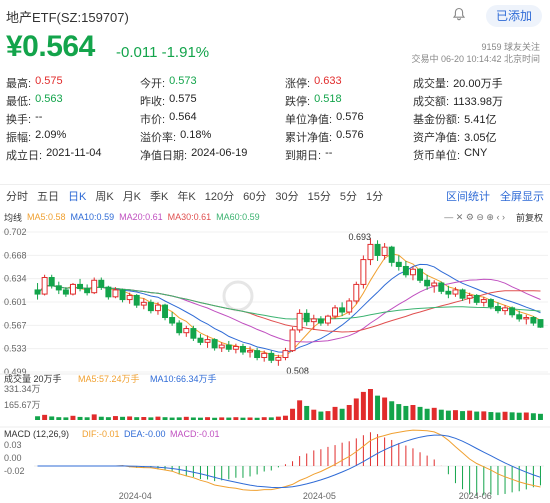  What do you see at coordinates (328, 99) in the screenshot?
I see `stat-value: 0.518` at bounding box center [328, 99].